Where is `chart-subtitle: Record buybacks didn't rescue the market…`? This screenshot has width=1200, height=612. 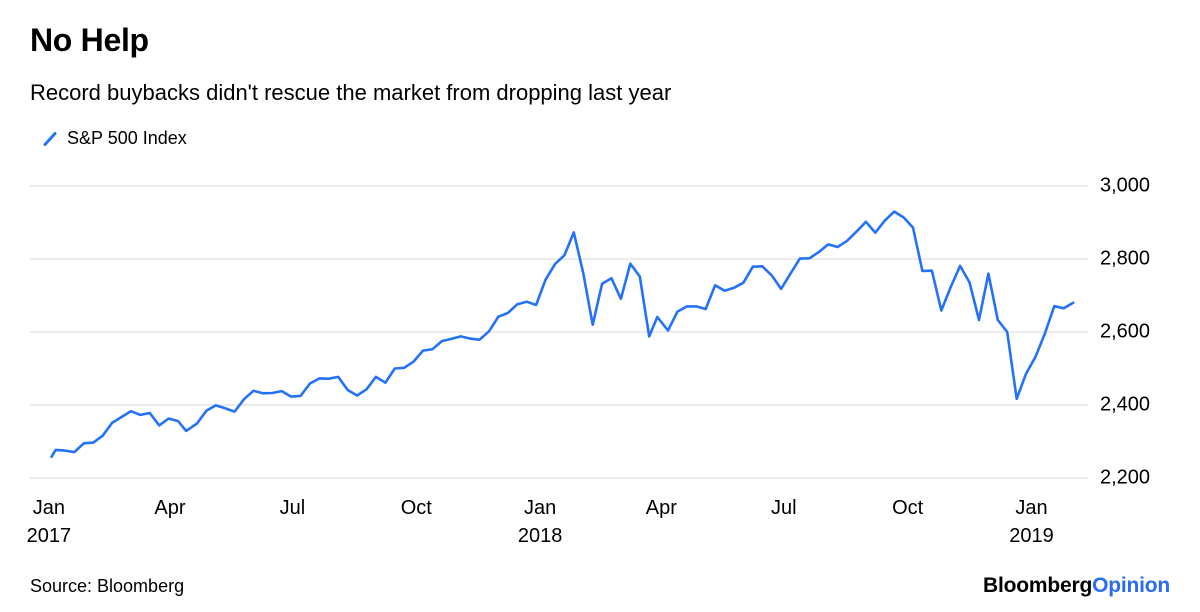
chart-subtitle: Record buybacks didn't rescue the market… is located at coordinates (351, 92).